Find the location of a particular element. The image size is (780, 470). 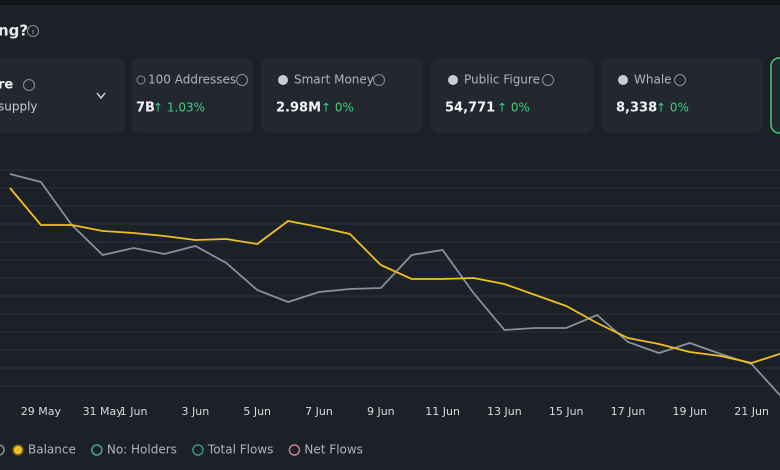

card-change: ↑ 1.03% is located at coordinates (179, 108).